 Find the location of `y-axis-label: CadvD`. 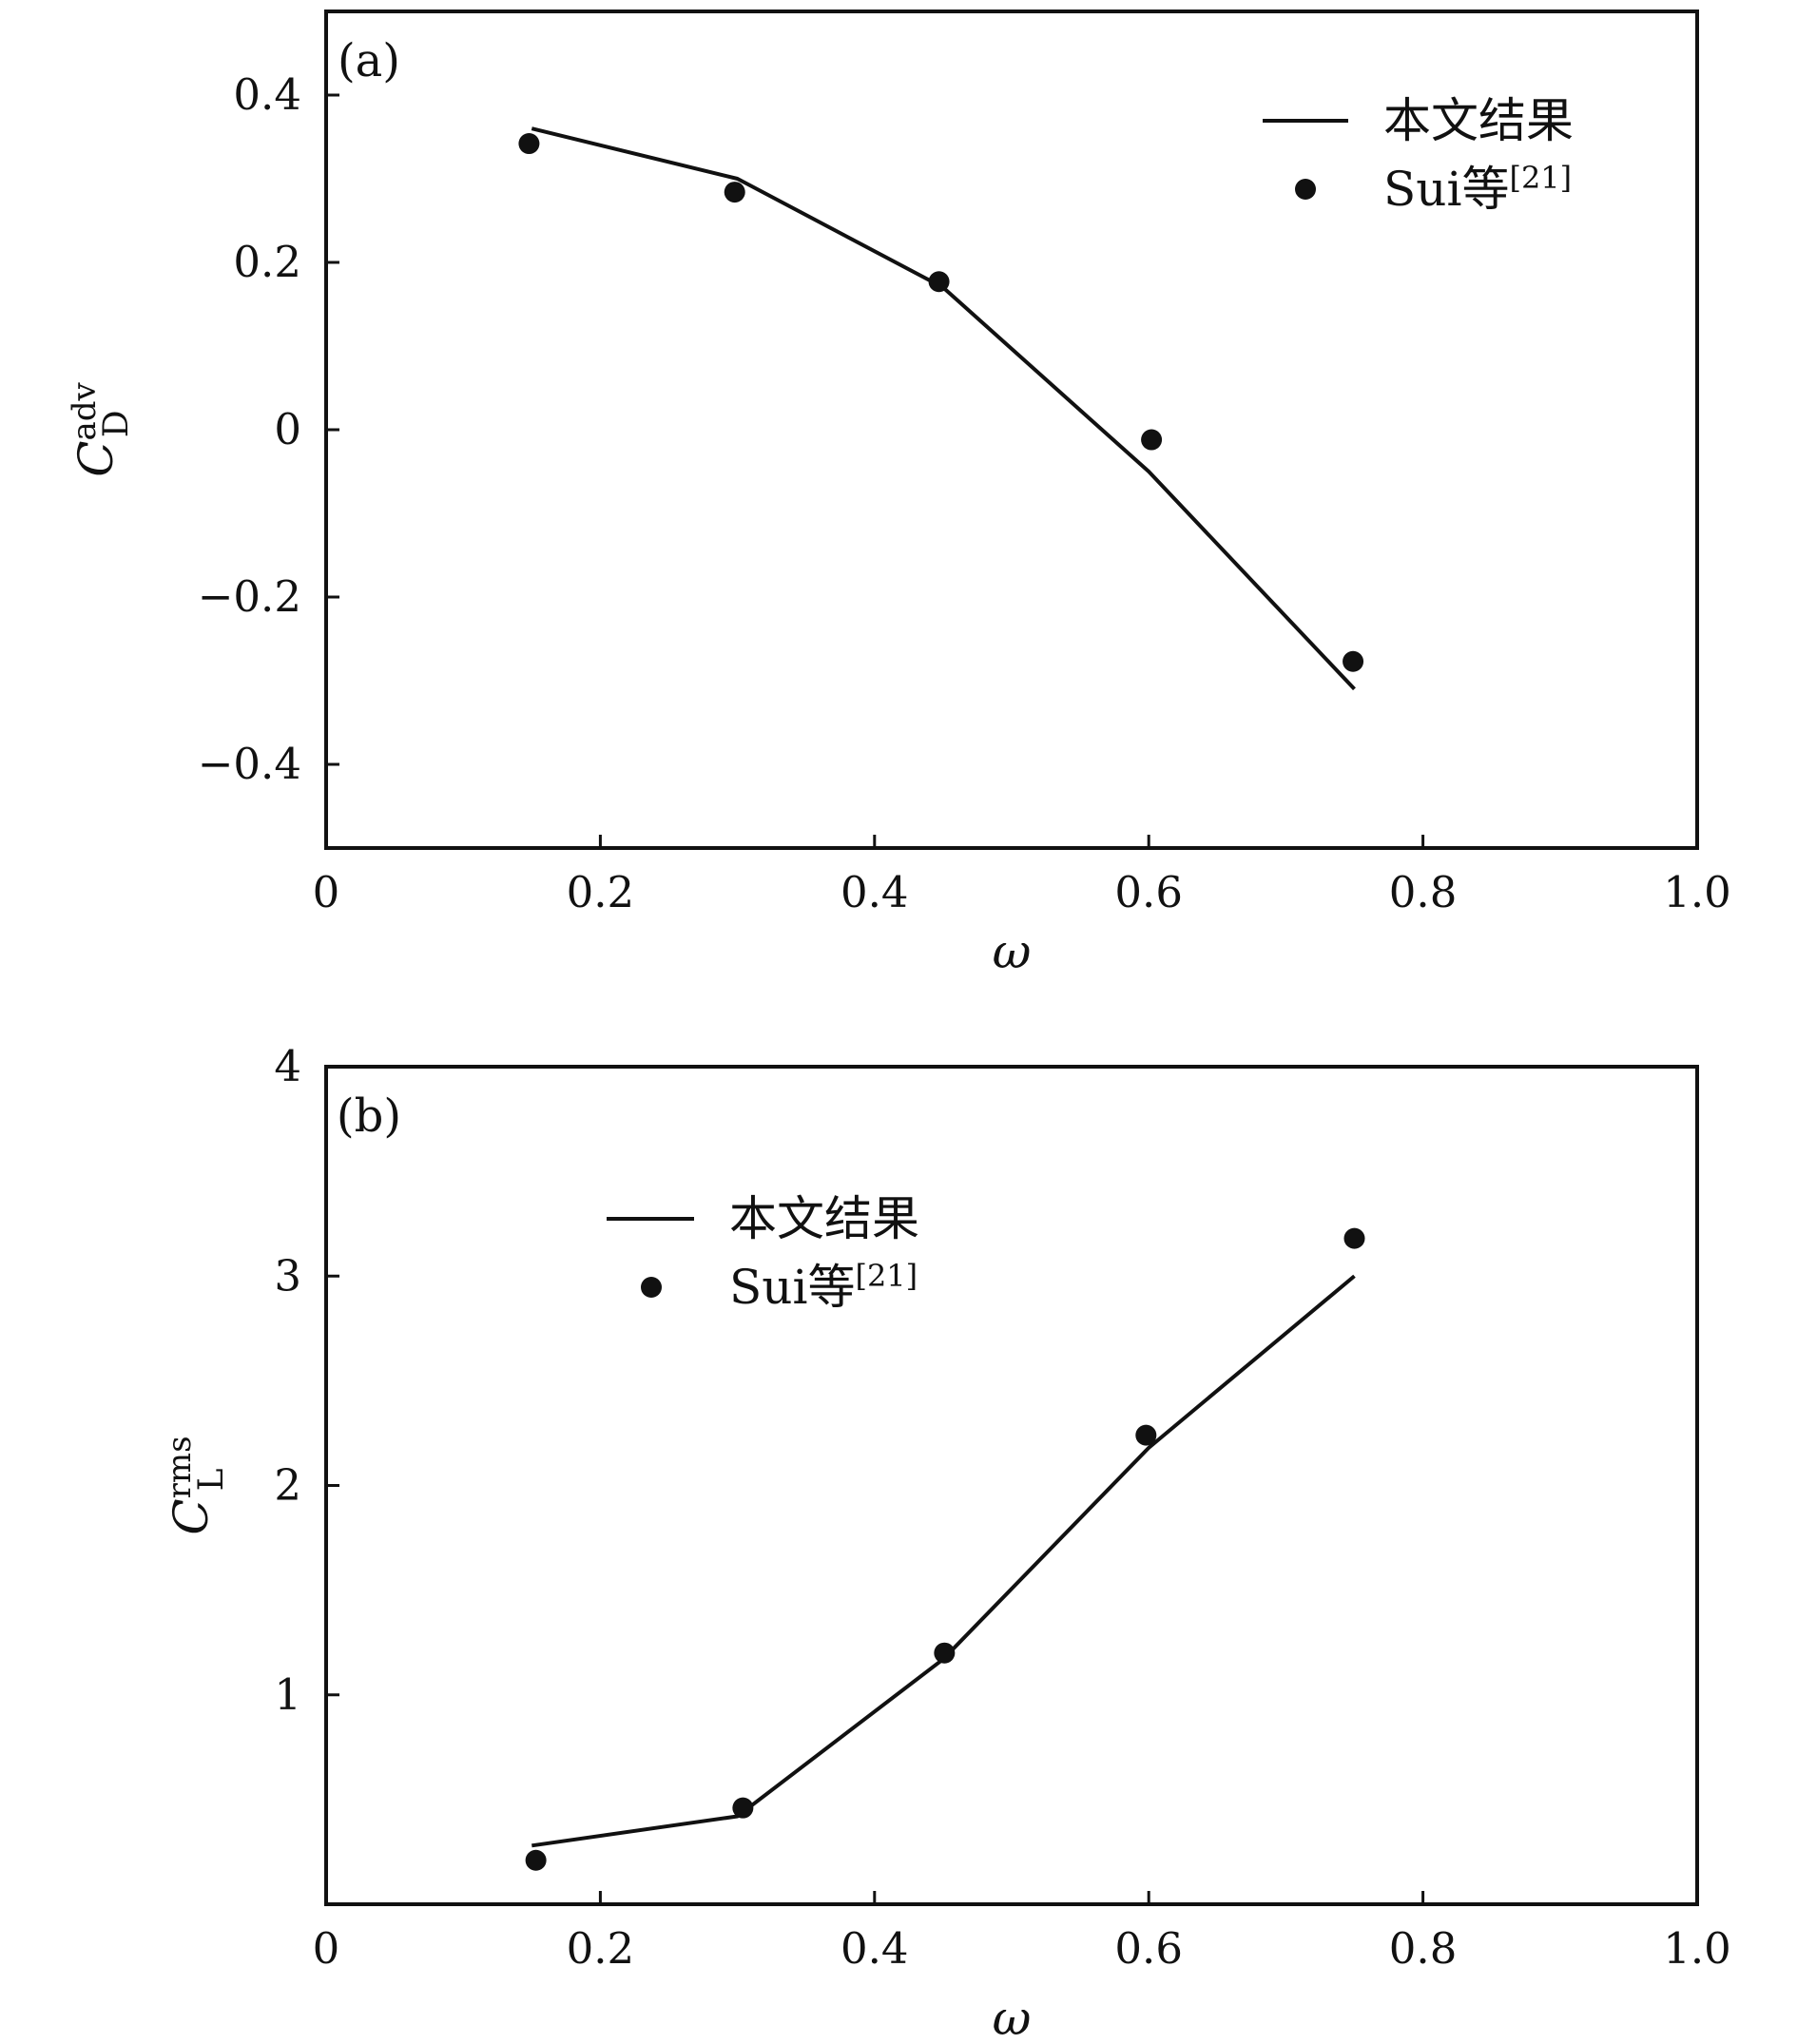

y-axis-label: CadvD is located at coordinates (101, 428).